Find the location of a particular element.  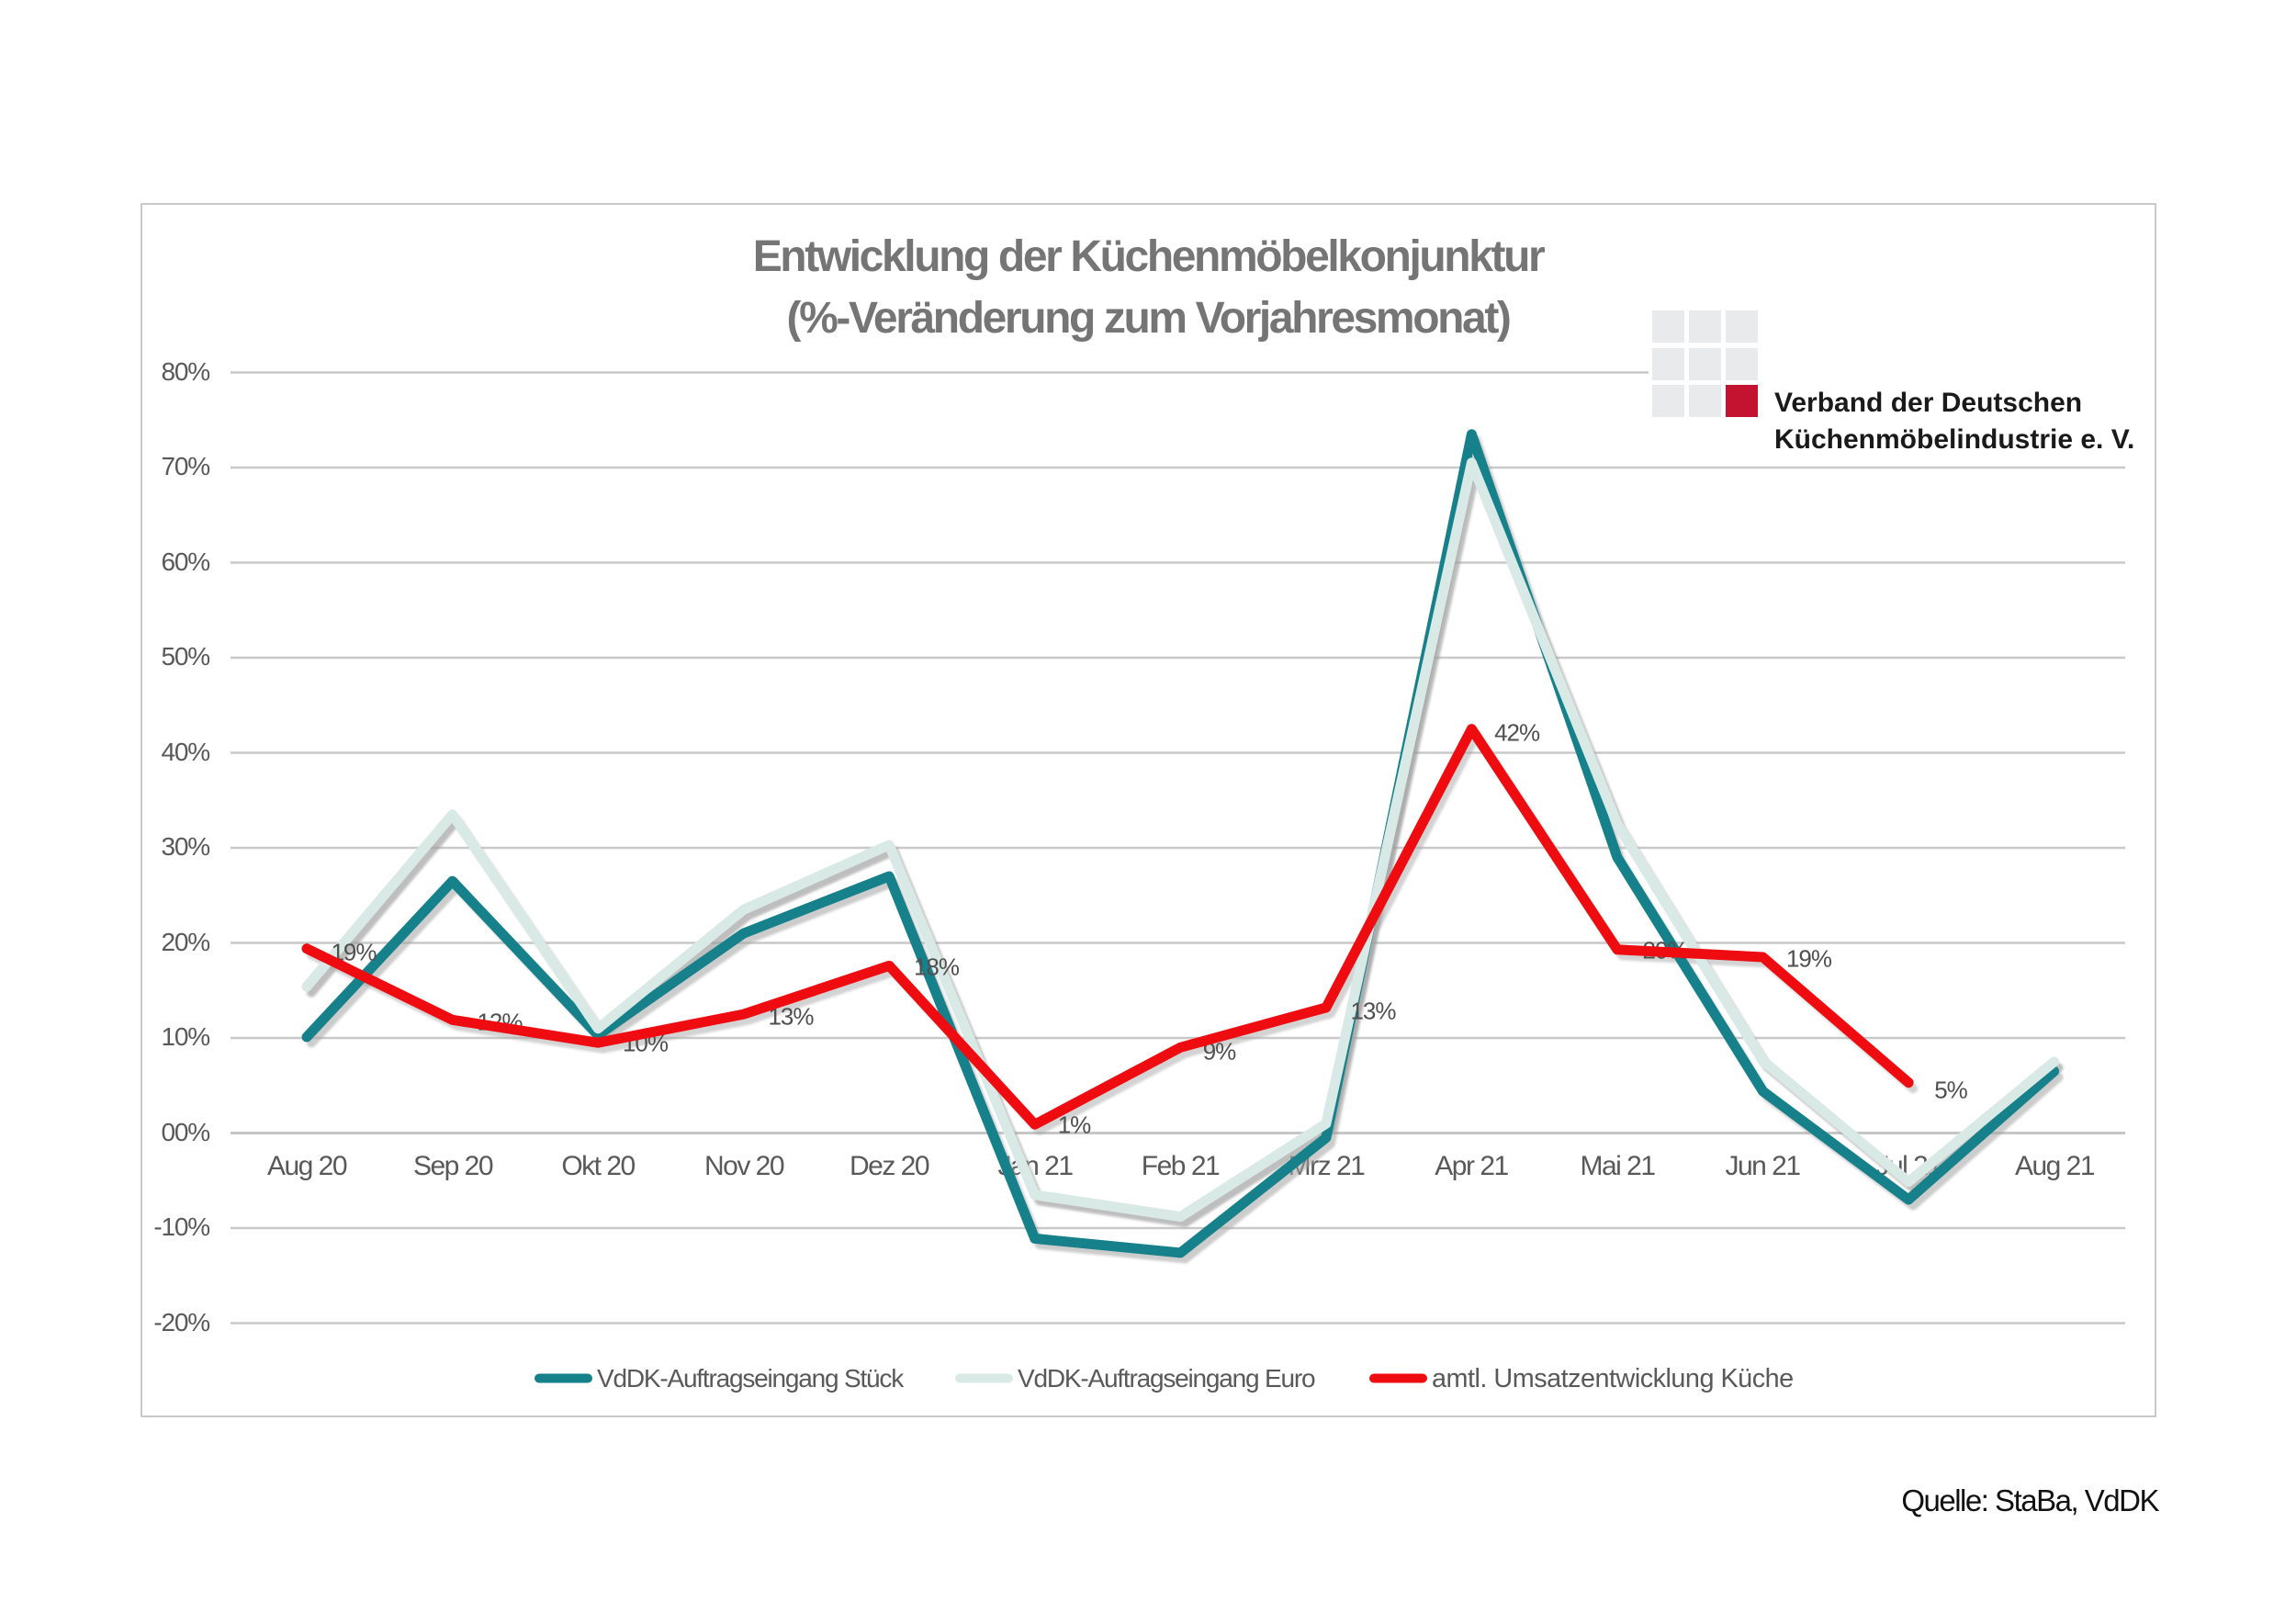

svg-text: 13% is located at coordinates (1373, 1011).